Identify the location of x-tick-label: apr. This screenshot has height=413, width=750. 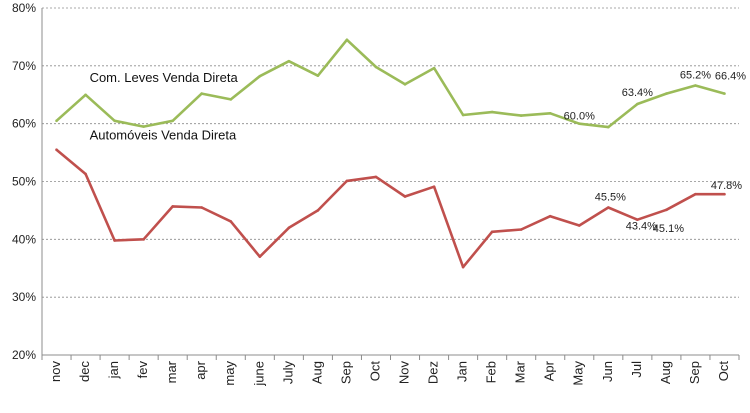
(200, 369).